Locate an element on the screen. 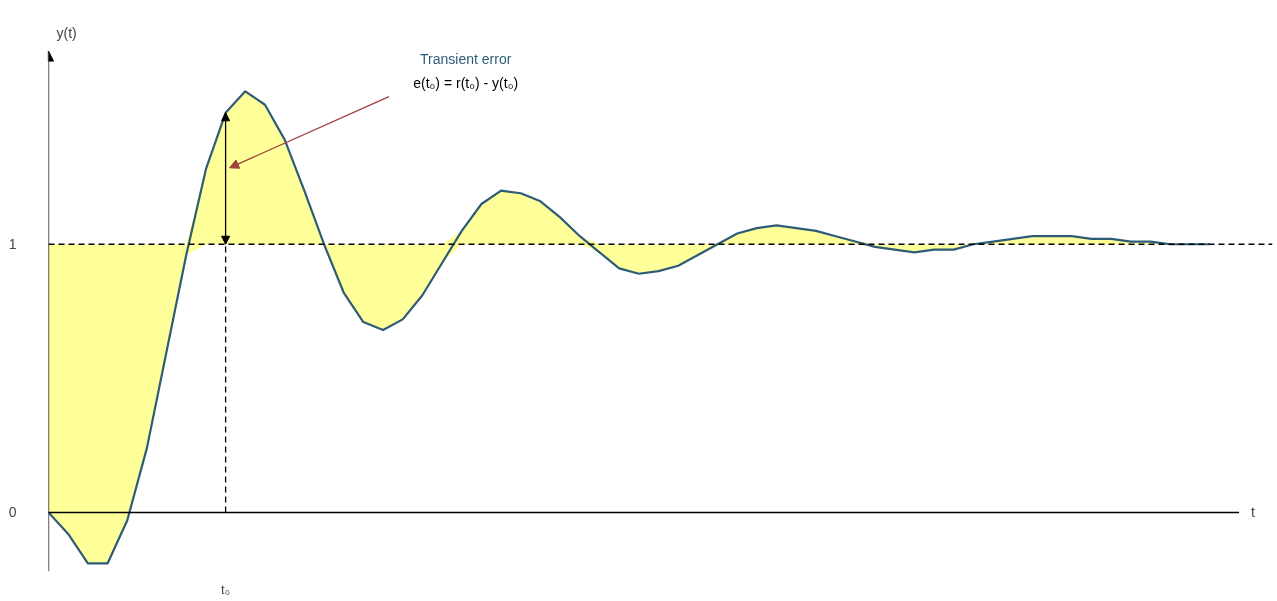  y-tick-label: 1 is located at coordinates (12, 244).